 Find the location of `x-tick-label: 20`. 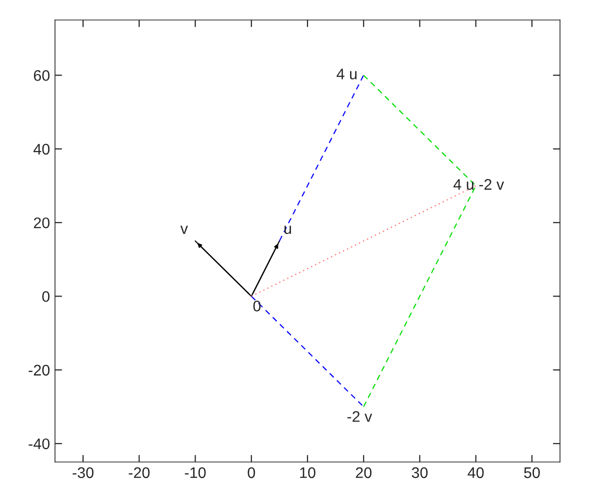

x-tick-label: 20 is located at coordinates (364, 472).